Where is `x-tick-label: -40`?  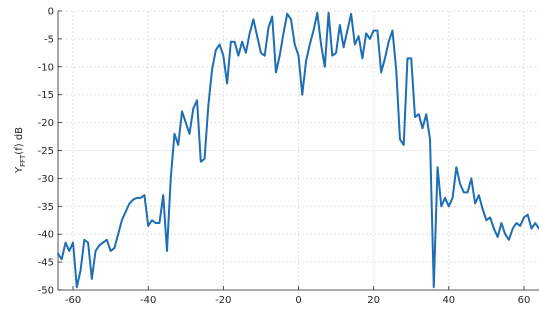
x-tick-label: -40 is located at coordinates (148, 300).